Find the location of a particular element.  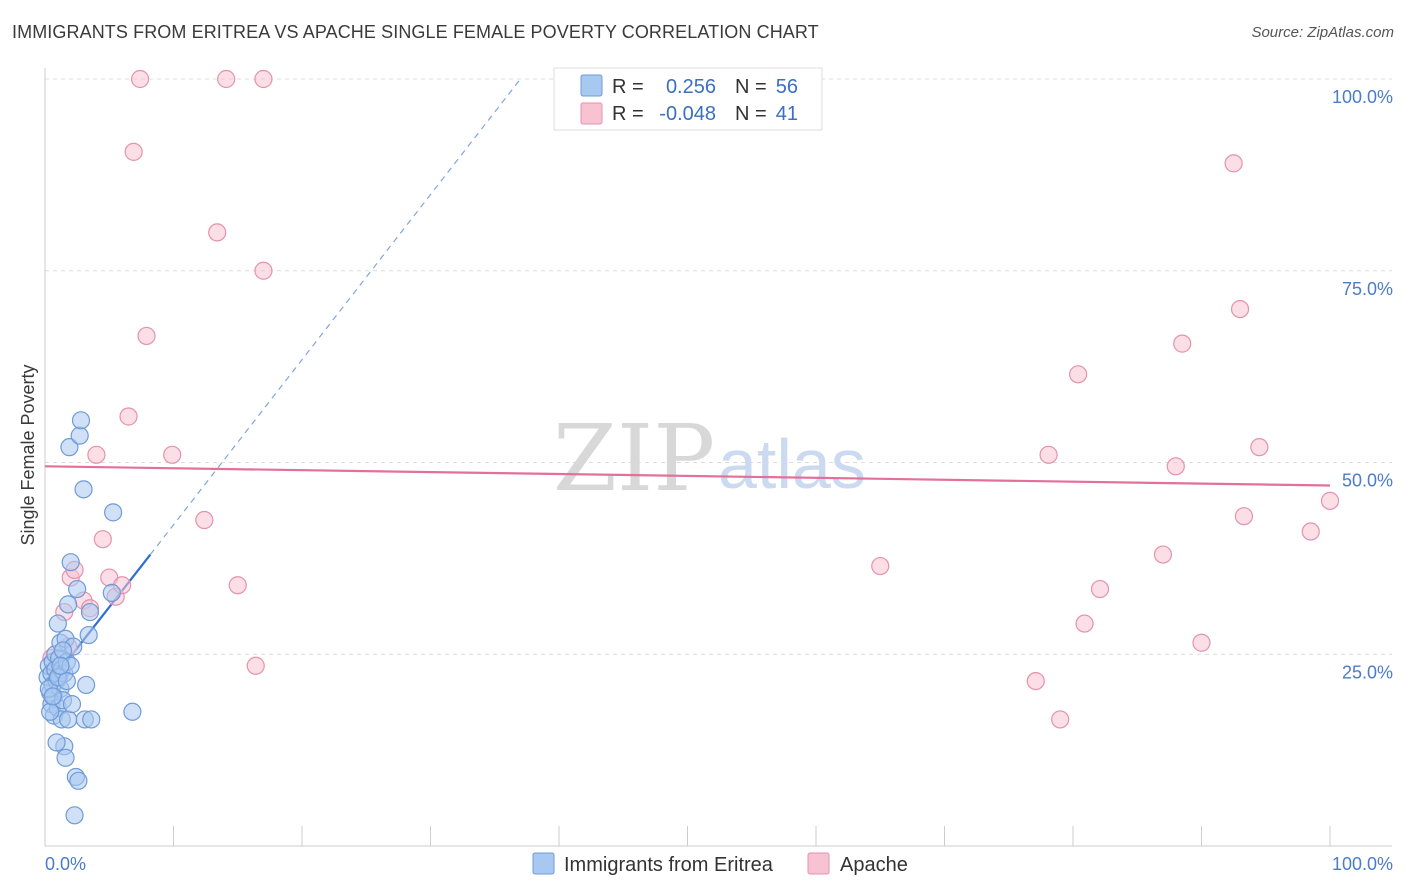

y-tick-label: 75.0% is located at coordinates (1367, 289).